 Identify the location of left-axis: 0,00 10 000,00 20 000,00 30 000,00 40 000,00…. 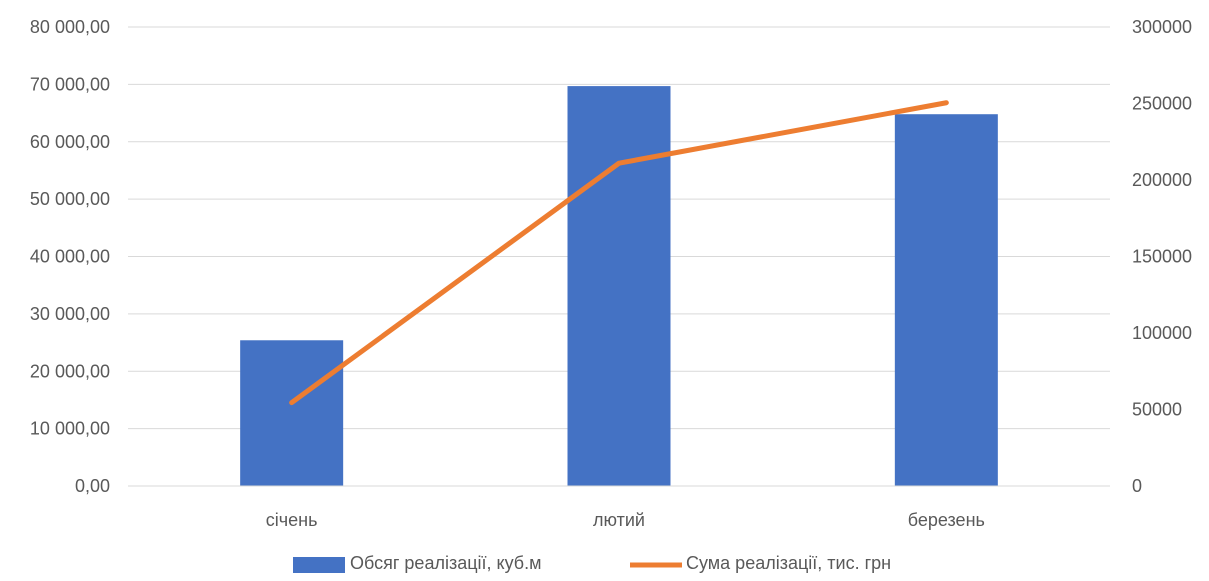
(70, 256).